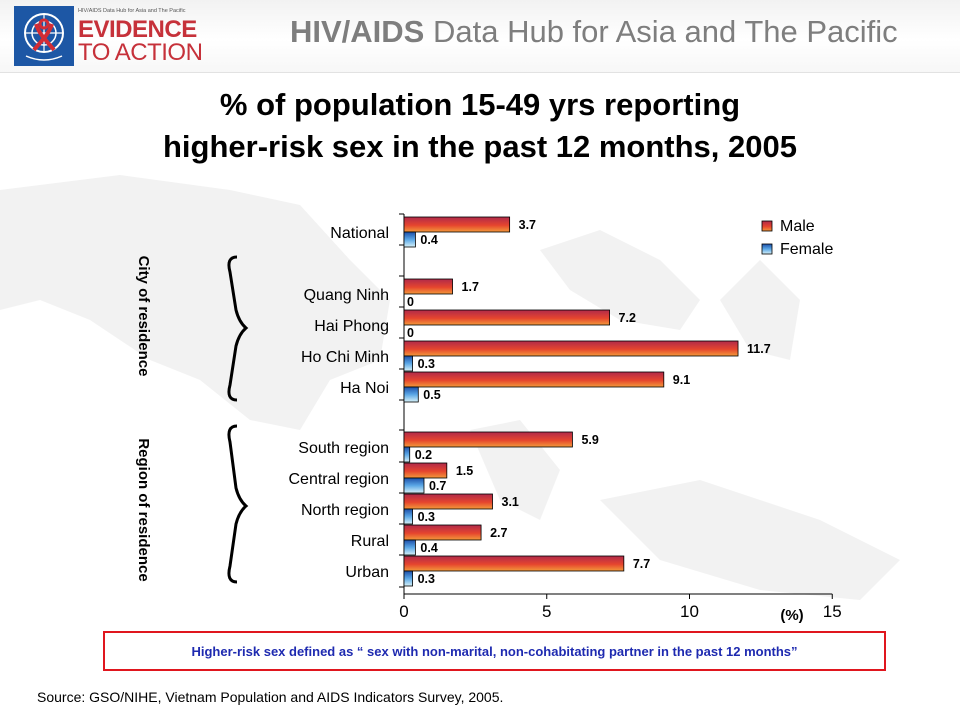 This screenshot has width=960, height=720. I want to click on x-tick-label: 5, so click(546, 611).